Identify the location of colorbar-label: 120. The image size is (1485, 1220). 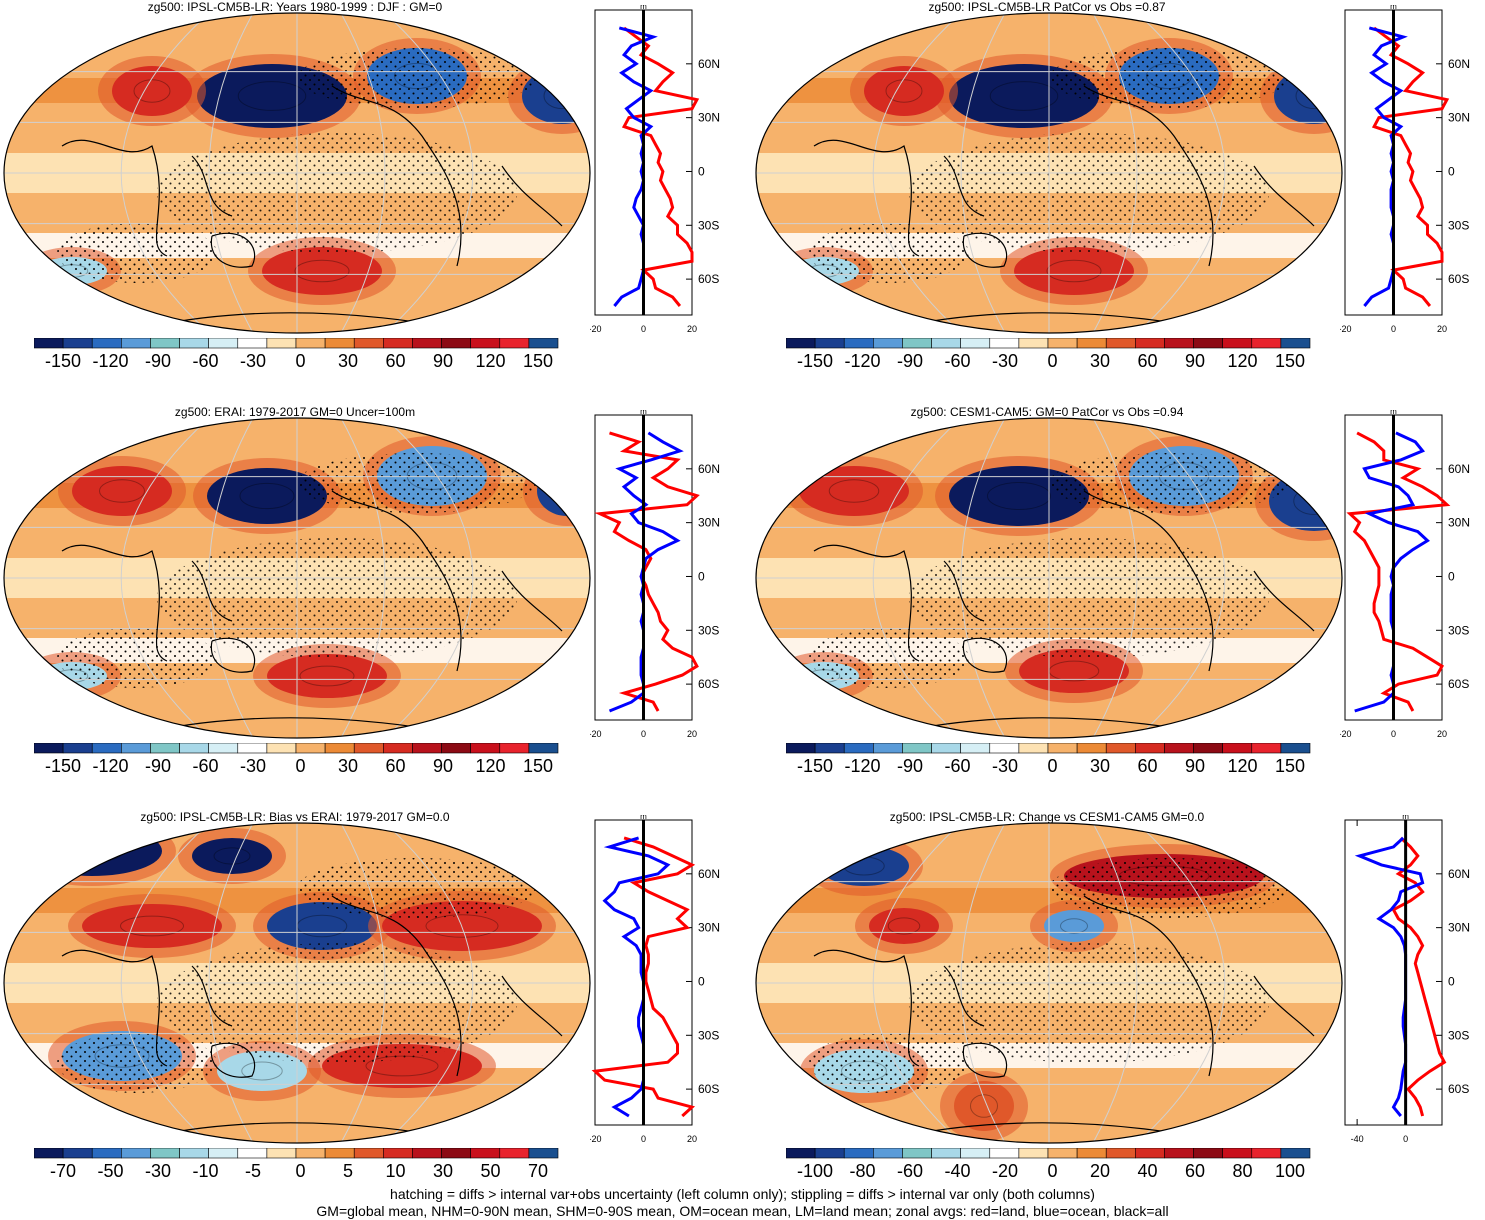
(490, 766).